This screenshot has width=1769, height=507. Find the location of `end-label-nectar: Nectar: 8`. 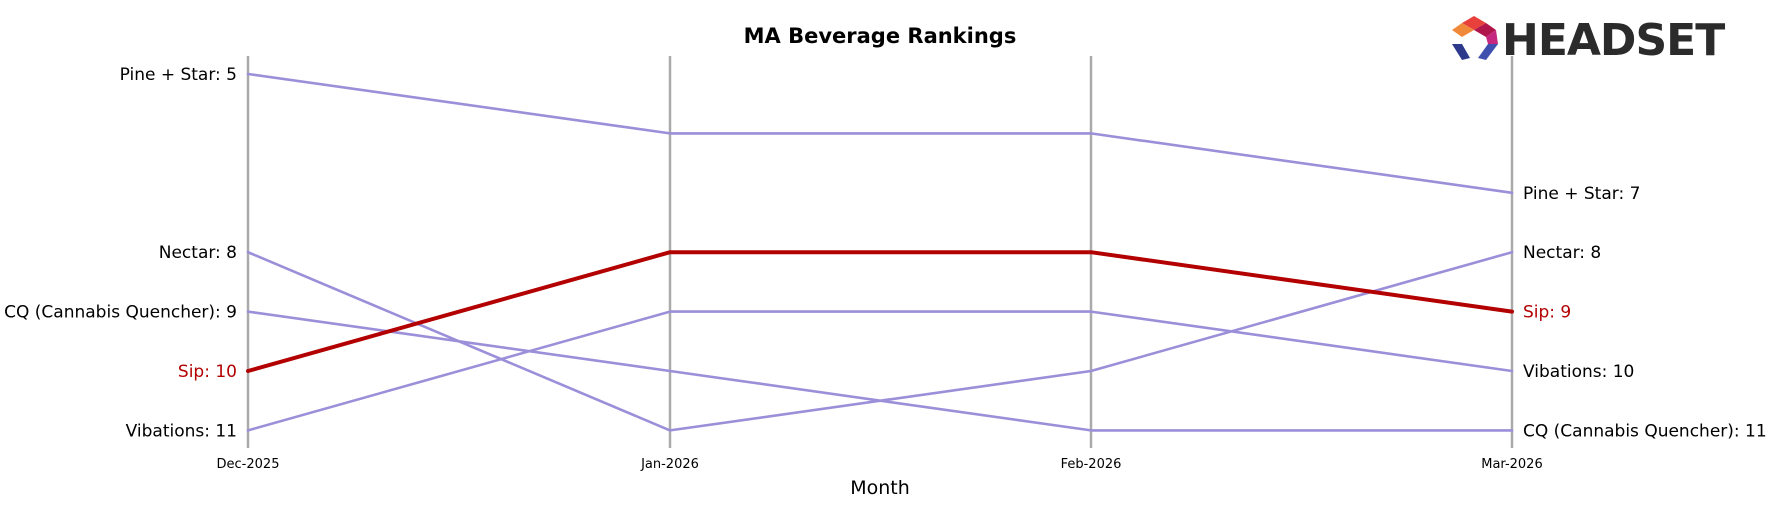

end-label-nectar: Nectar: 8 is located at coordinates (1562, 253).